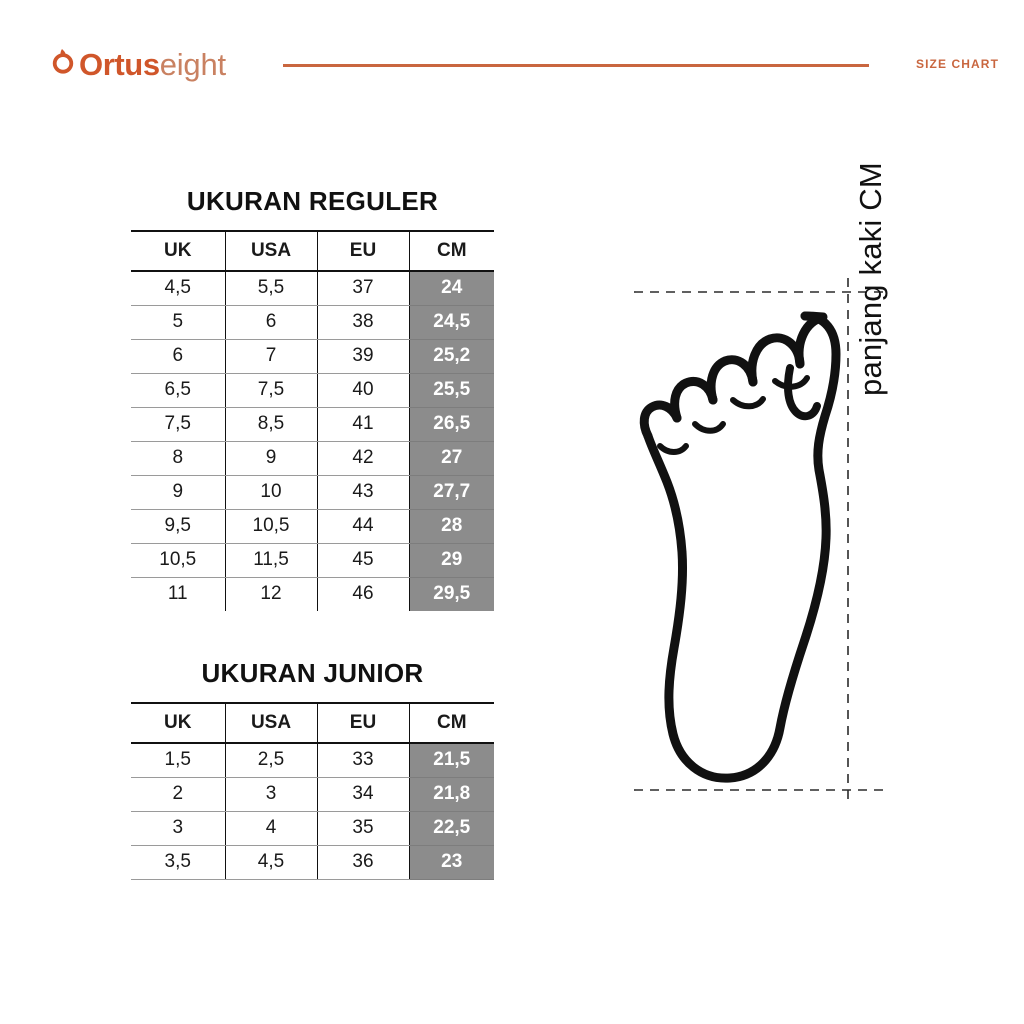 The height and width of the screenshot is (1024, 1024). I want to click on cell-usa: 11,5, so click(271, 560).